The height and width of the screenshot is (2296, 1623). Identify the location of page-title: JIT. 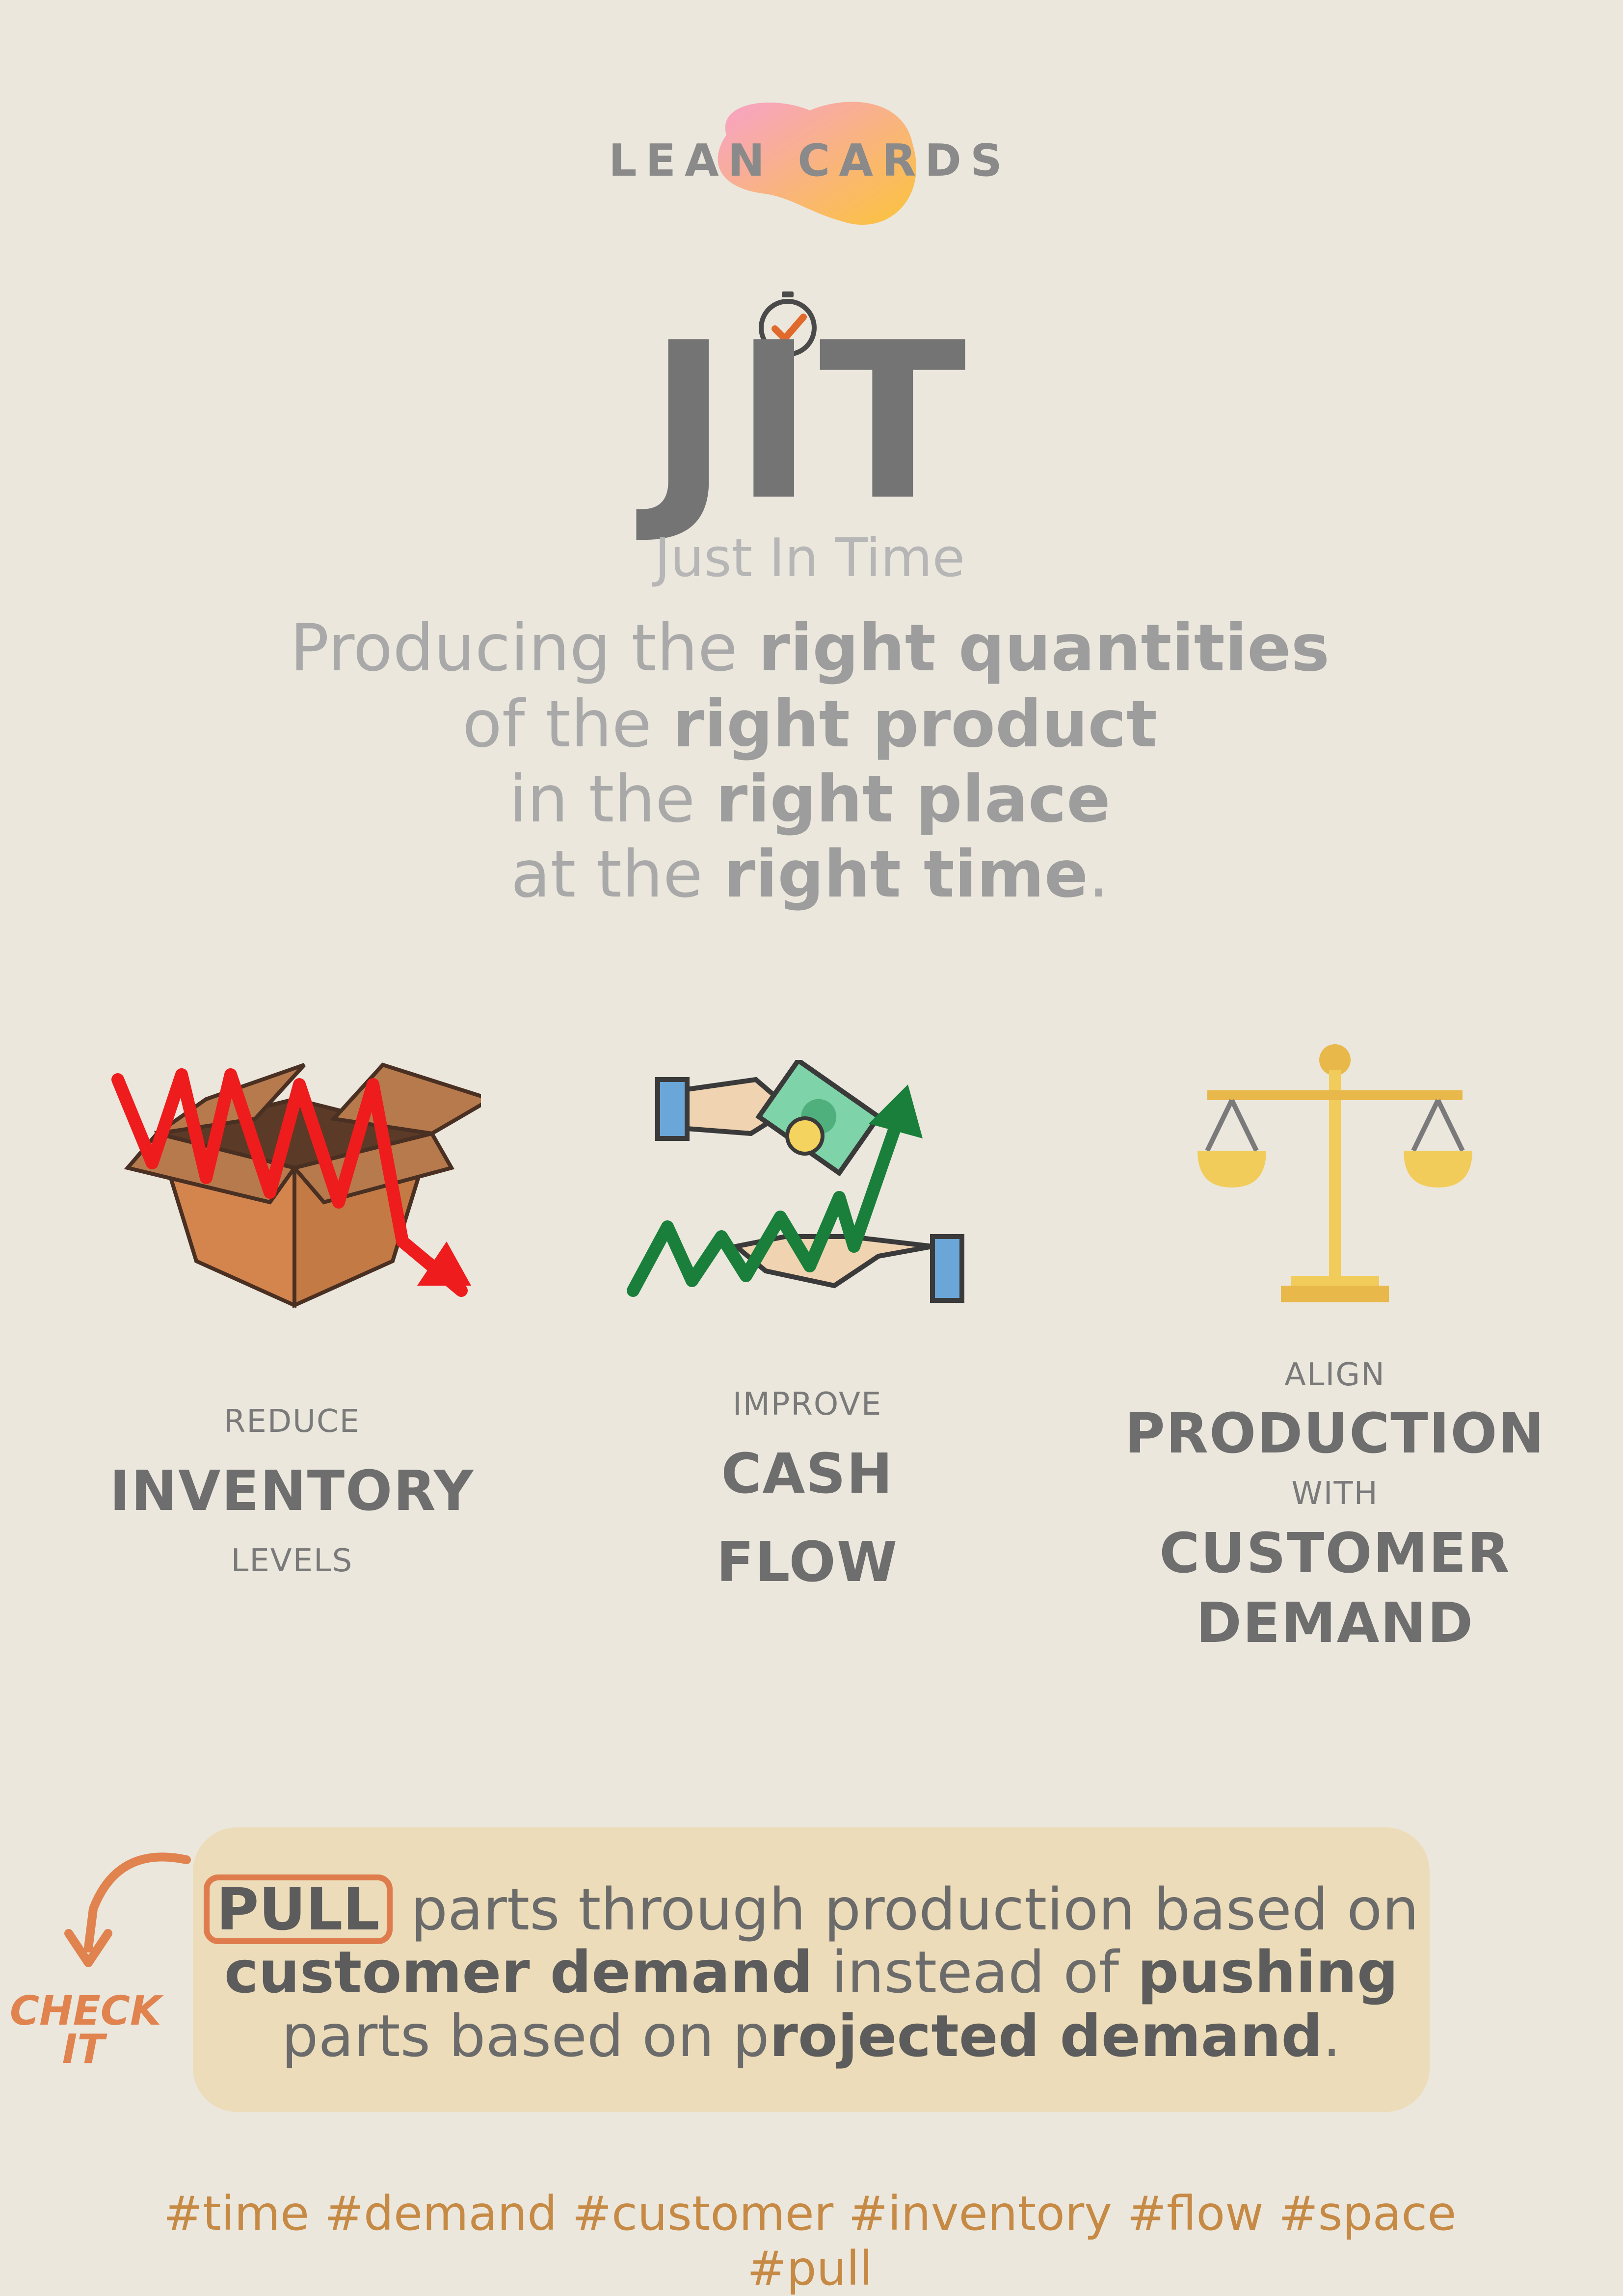
(809, 422).